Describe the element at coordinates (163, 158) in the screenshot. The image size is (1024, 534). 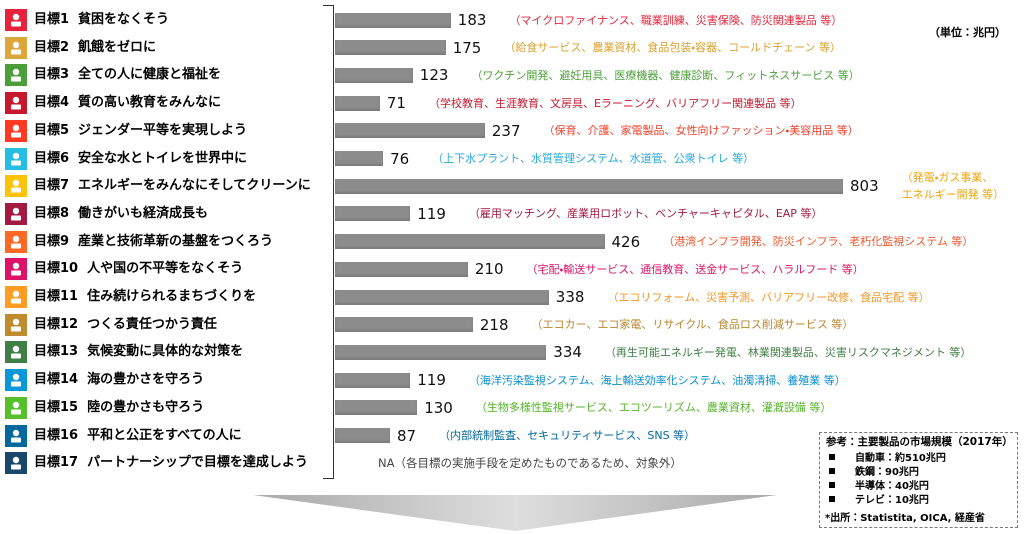
I see `goal-title: 安全な水とトイレを世界中に` at that location.